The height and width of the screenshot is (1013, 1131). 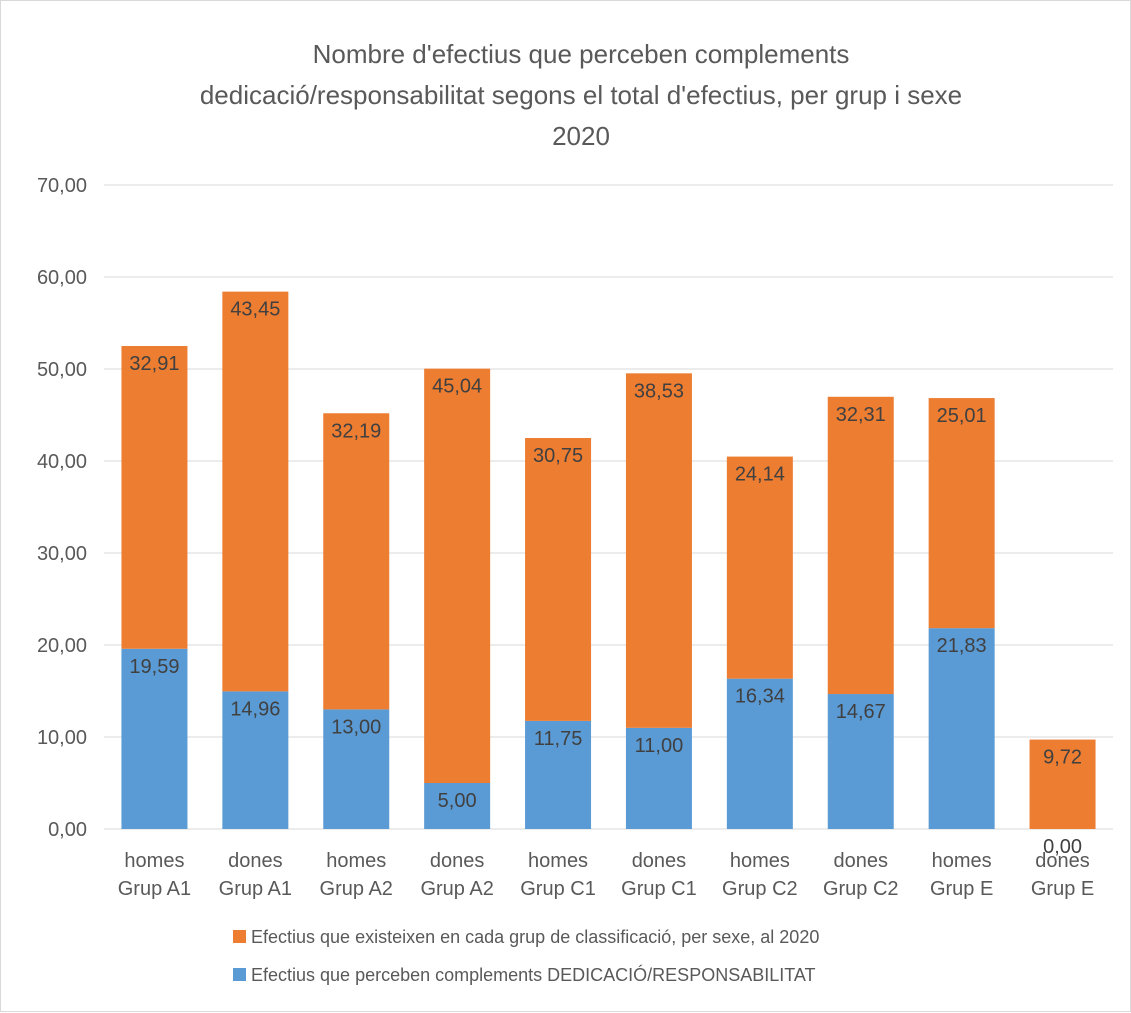 I want to click on data-label-series-1-cat-2: 32,19, so click(x=356, y=431).